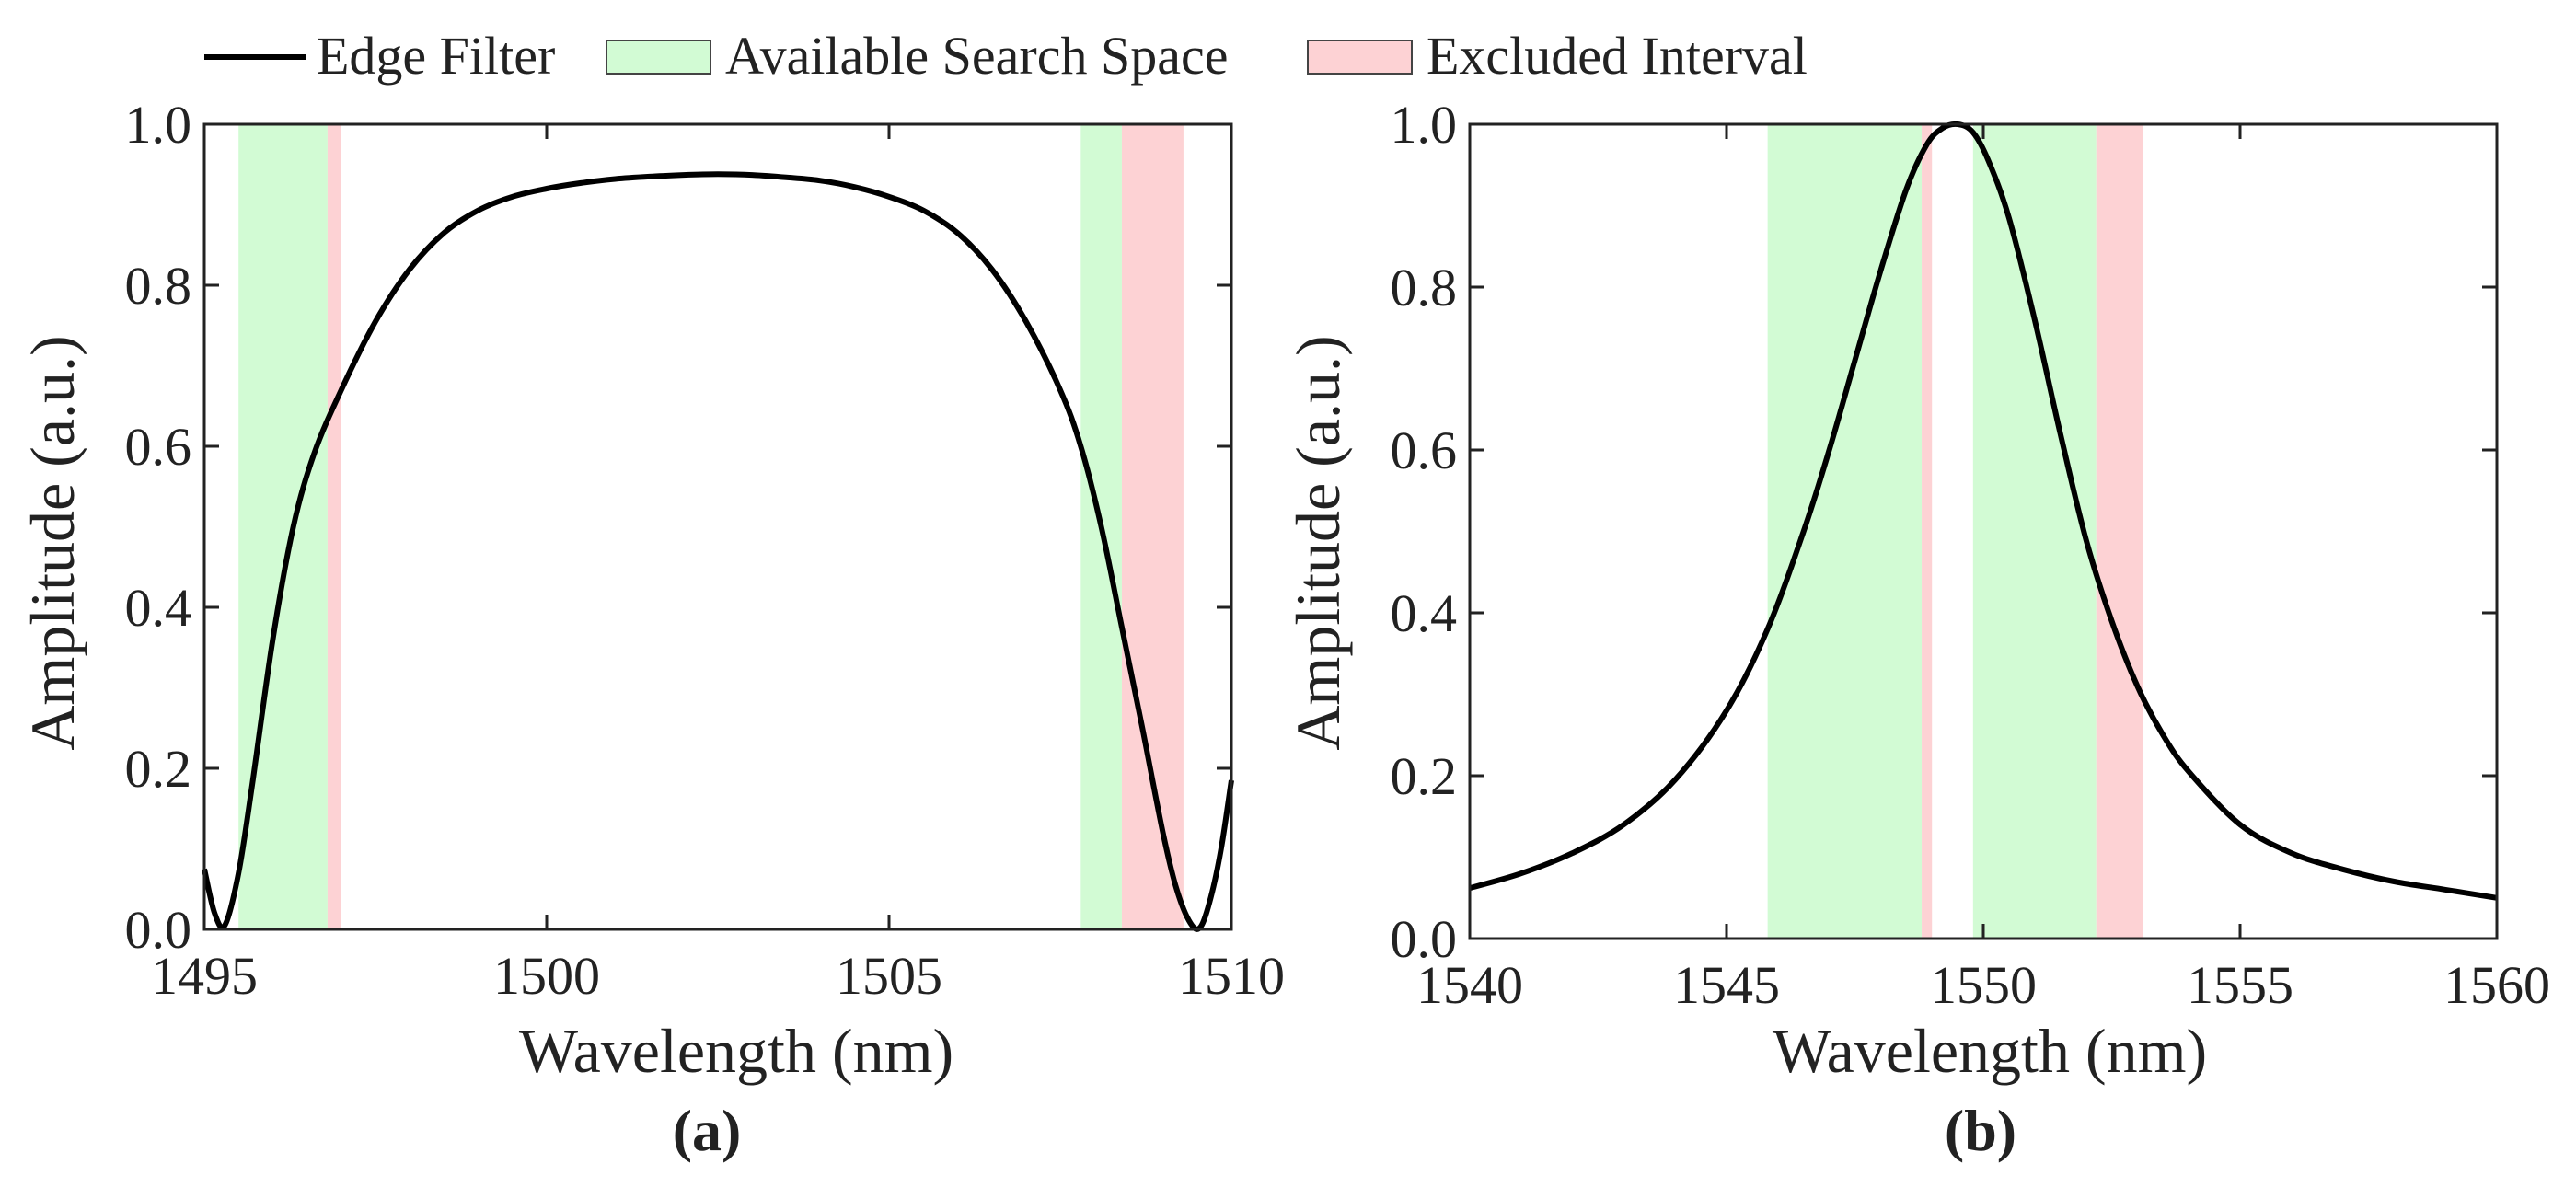 The image size is (2576, 1187). Describe the element at coordinates (1955, 531) in the screenshot. I see `panel-b-bands` at that location.